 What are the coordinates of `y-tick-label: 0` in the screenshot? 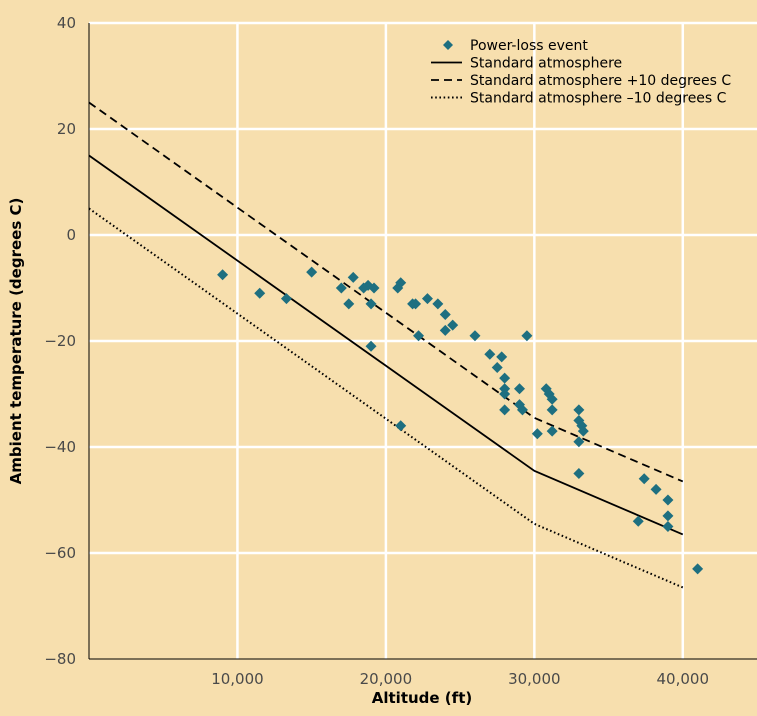 It's located at (71, 235).